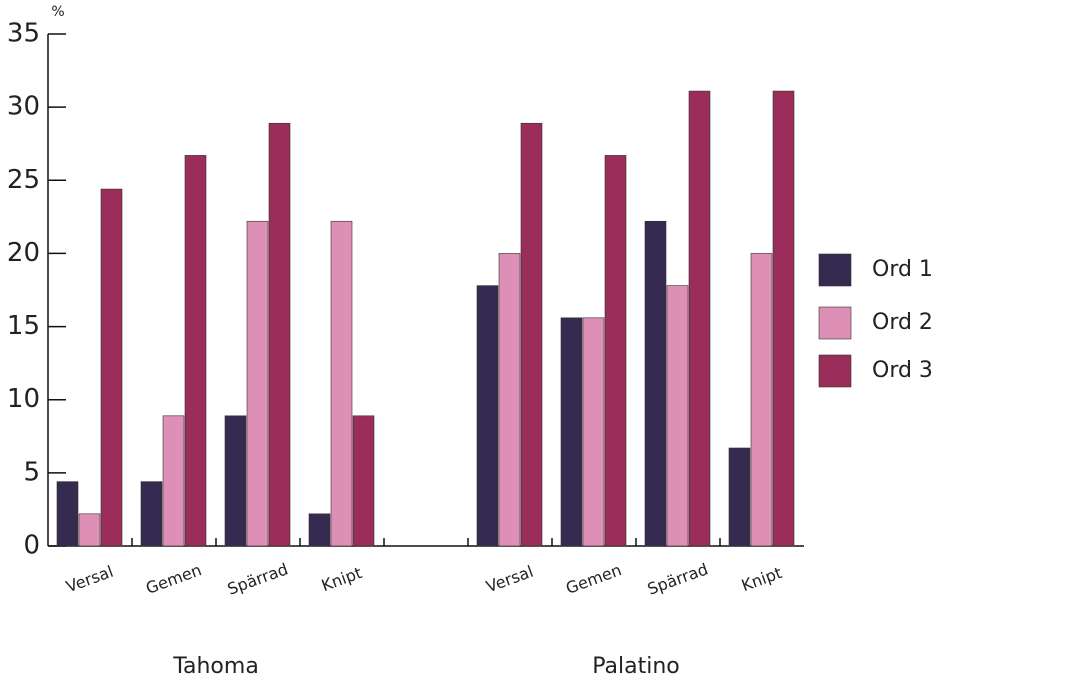 The width and height of the screenshot is (1075, 685). Describe the element at coordinates (23, 399) in the screenshot. I see `y-tick-label: 10` at that location.